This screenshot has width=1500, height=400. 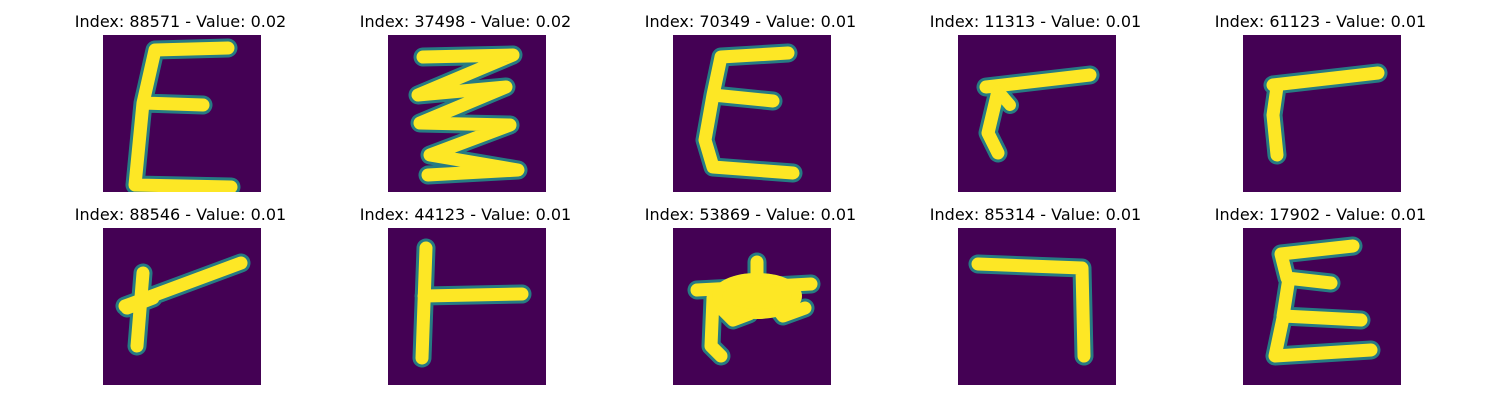 What do you see at coordinates (1035, 214) in the screenshot?
I see `cell-title: Index: 85314 - Value: 0.01` at bounding box center [1035, 214].